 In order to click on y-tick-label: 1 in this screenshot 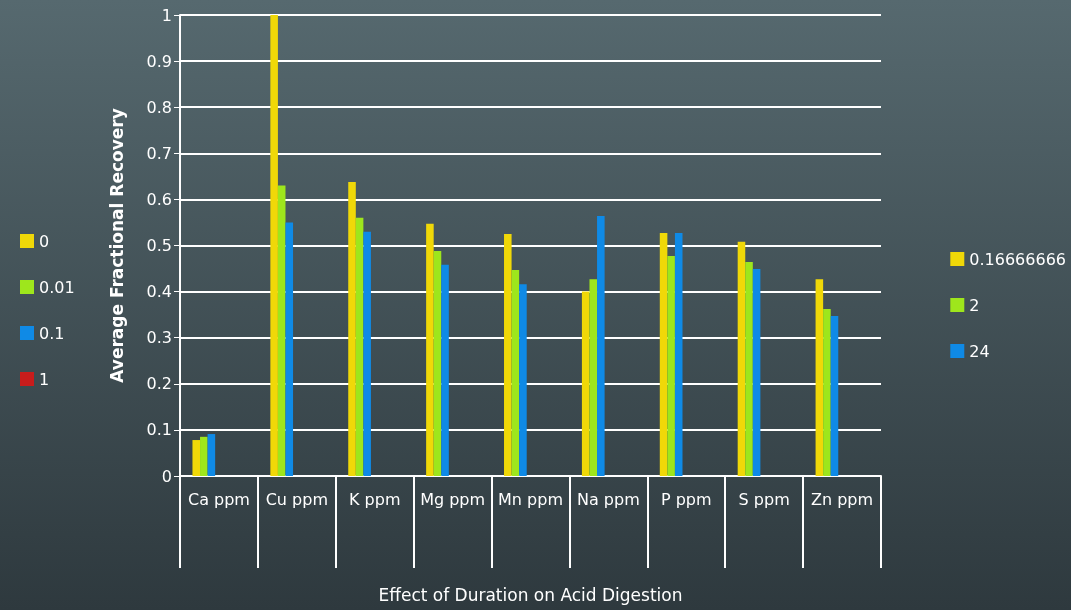, I will do `click(166, 15)`.